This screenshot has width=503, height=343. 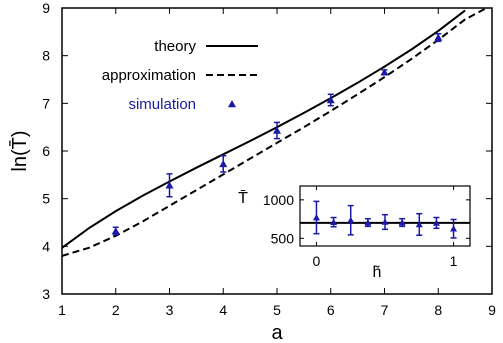 What do you see at coordinates (170, 310) in the screenshot?
I see `x-tick-label: 3` at bounding box center [170, 310].